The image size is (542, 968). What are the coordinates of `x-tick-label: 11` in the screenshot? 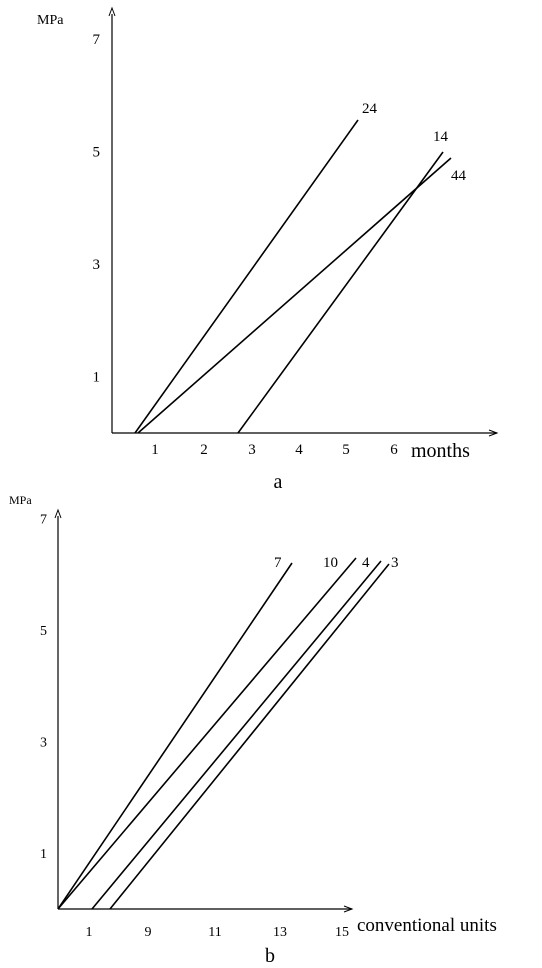 It's located at (214, 932).